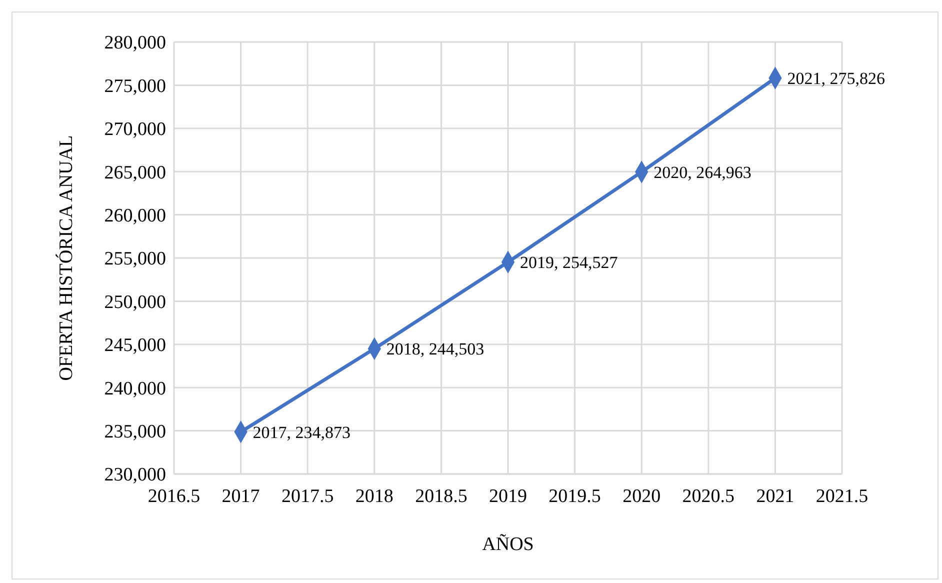 Image resolution: width=942 pixels, height=583 pixels. I want to click on x-tick-label: 2020, so click(641, 496).